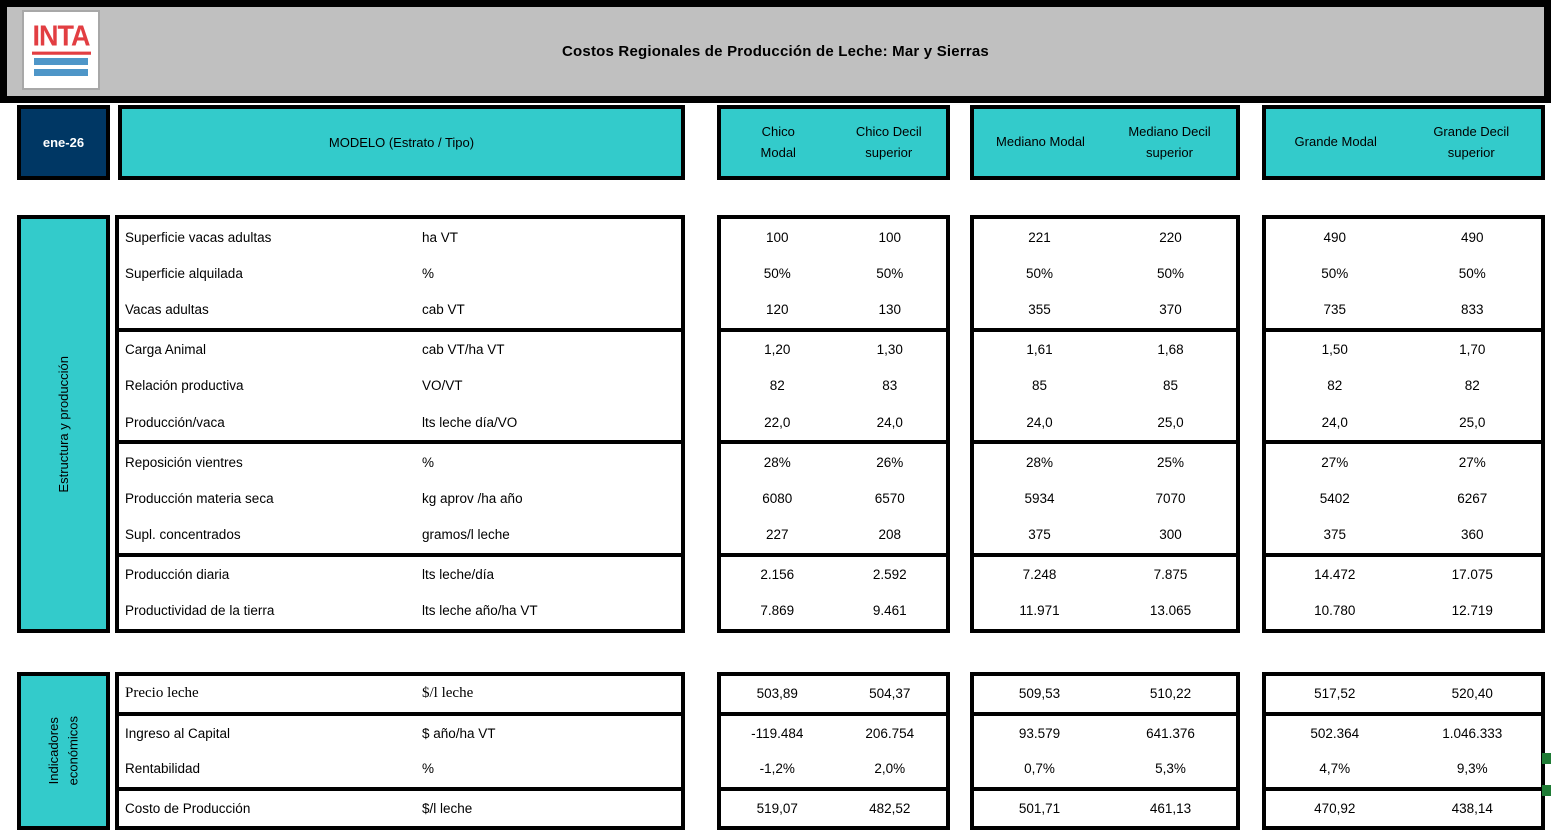 This screenshot has height=840, width=1551. What do you see at coordinates (401, 142) in the screenshot?
I see `model-header-cell: MODELO (Estrato / Tipo)` at bounding box center [401, 142].